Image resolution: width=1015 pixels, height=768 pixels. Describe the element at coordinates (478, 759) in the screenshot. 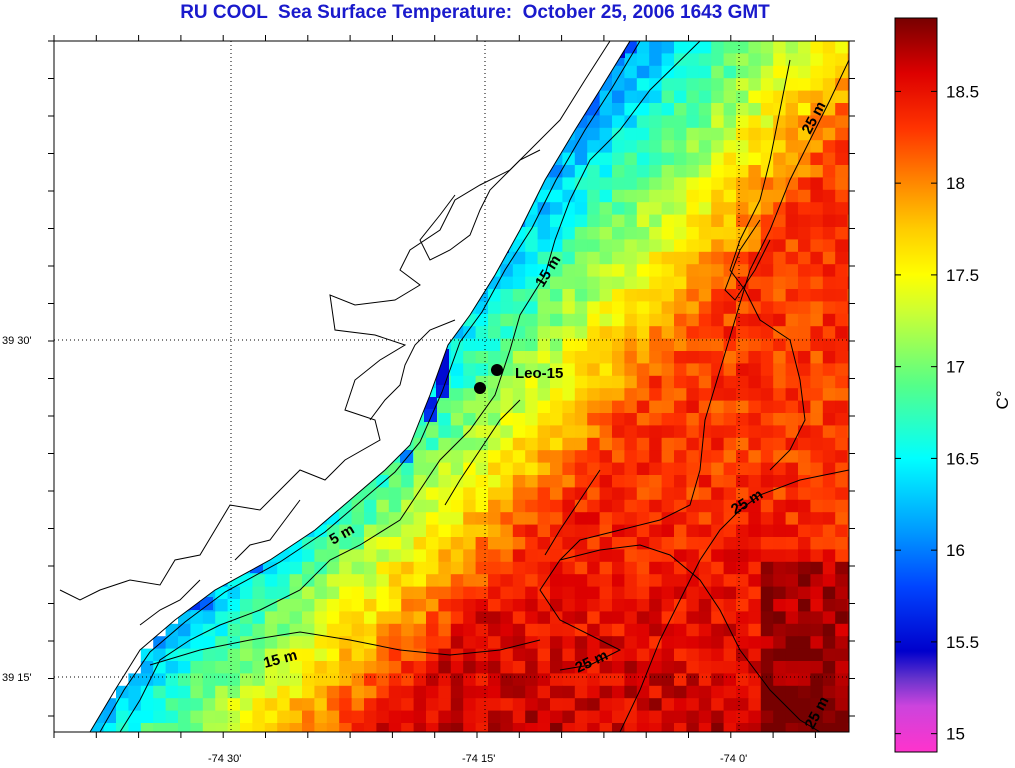

I see `x-label-74-15: -74 15'` at that location.